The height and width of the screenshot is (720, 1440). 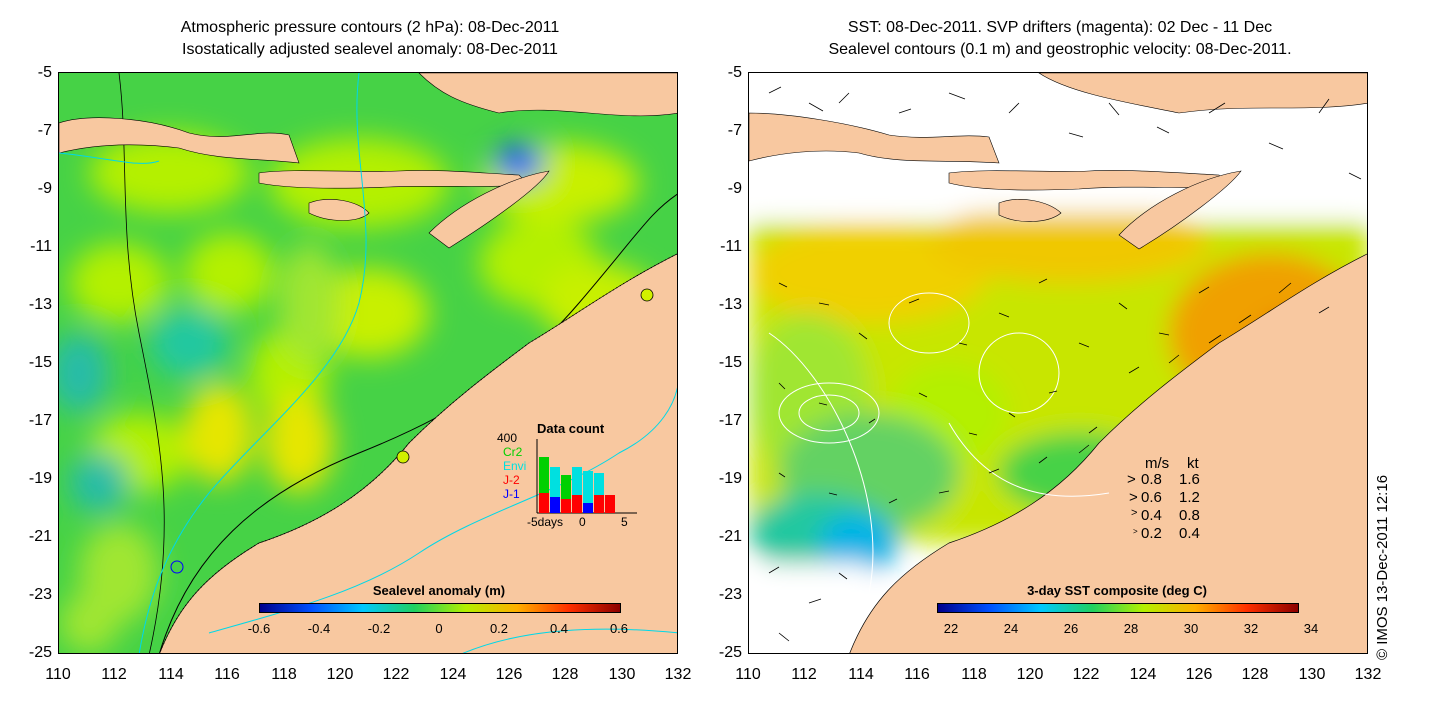 What do you see at coordinates (730, 478) in the screenshot?
I see `right-lat-tick: -19` at bounding box center [730, 478].